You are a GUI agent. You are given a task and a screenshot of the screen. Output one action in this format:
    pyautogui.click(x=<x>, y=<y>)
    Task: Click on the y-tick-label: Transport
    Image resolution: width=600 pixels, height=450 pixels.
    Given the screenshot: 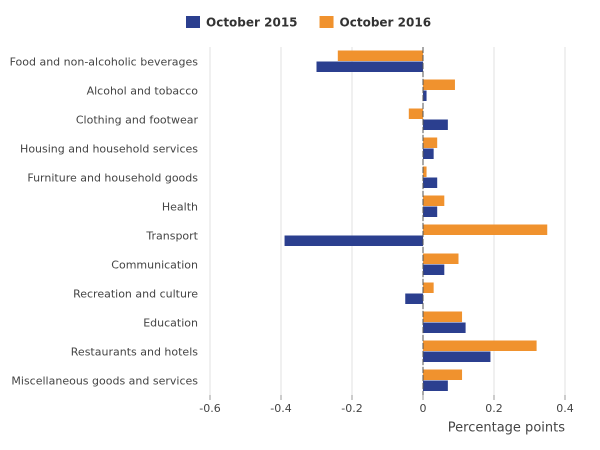 What is the action you would take?
    pyautogui.click(x=172, y=235)
    